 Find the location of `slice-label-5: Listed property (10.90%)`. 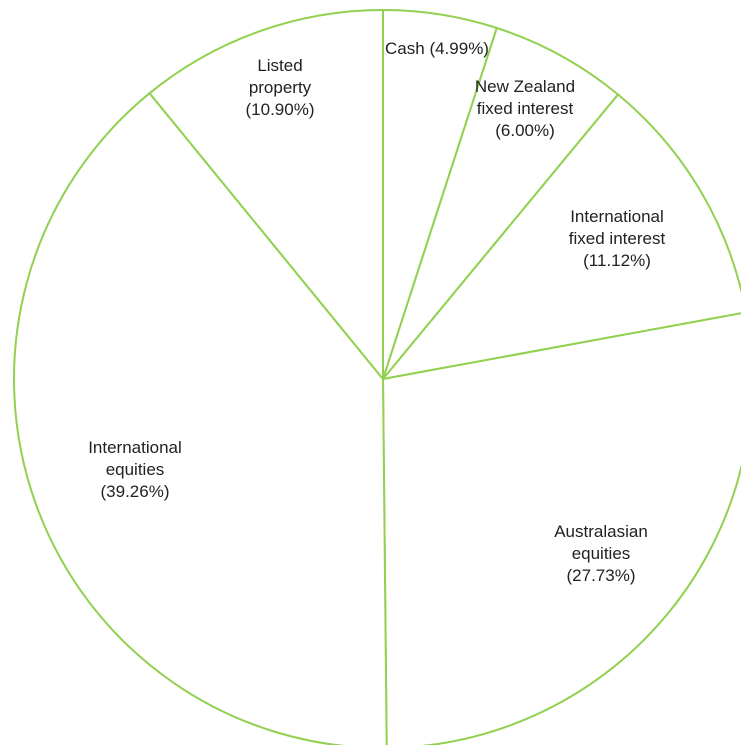

slice-label-5: Listed property (10.90%) is located at coordinates (280, 87).